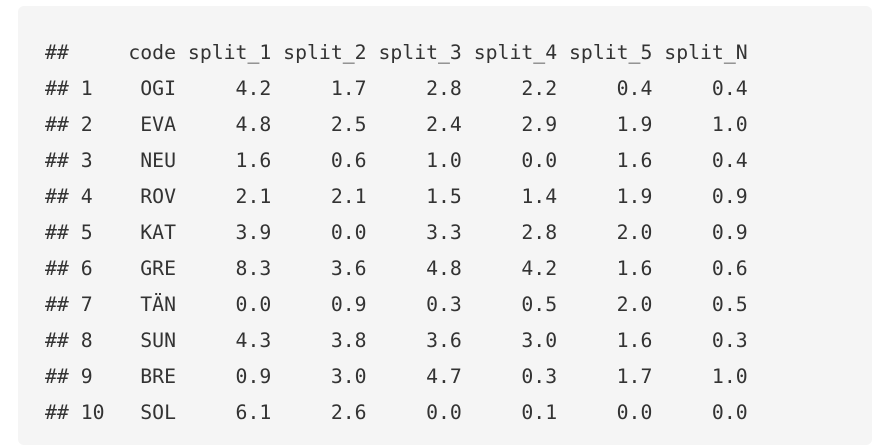 The width and height of the screenshot is (872, 446). I want to click on output-row: ## 7 TÄN 0.0 0.9 0.3 0.5 2.0 0.5, so click(396, 304).